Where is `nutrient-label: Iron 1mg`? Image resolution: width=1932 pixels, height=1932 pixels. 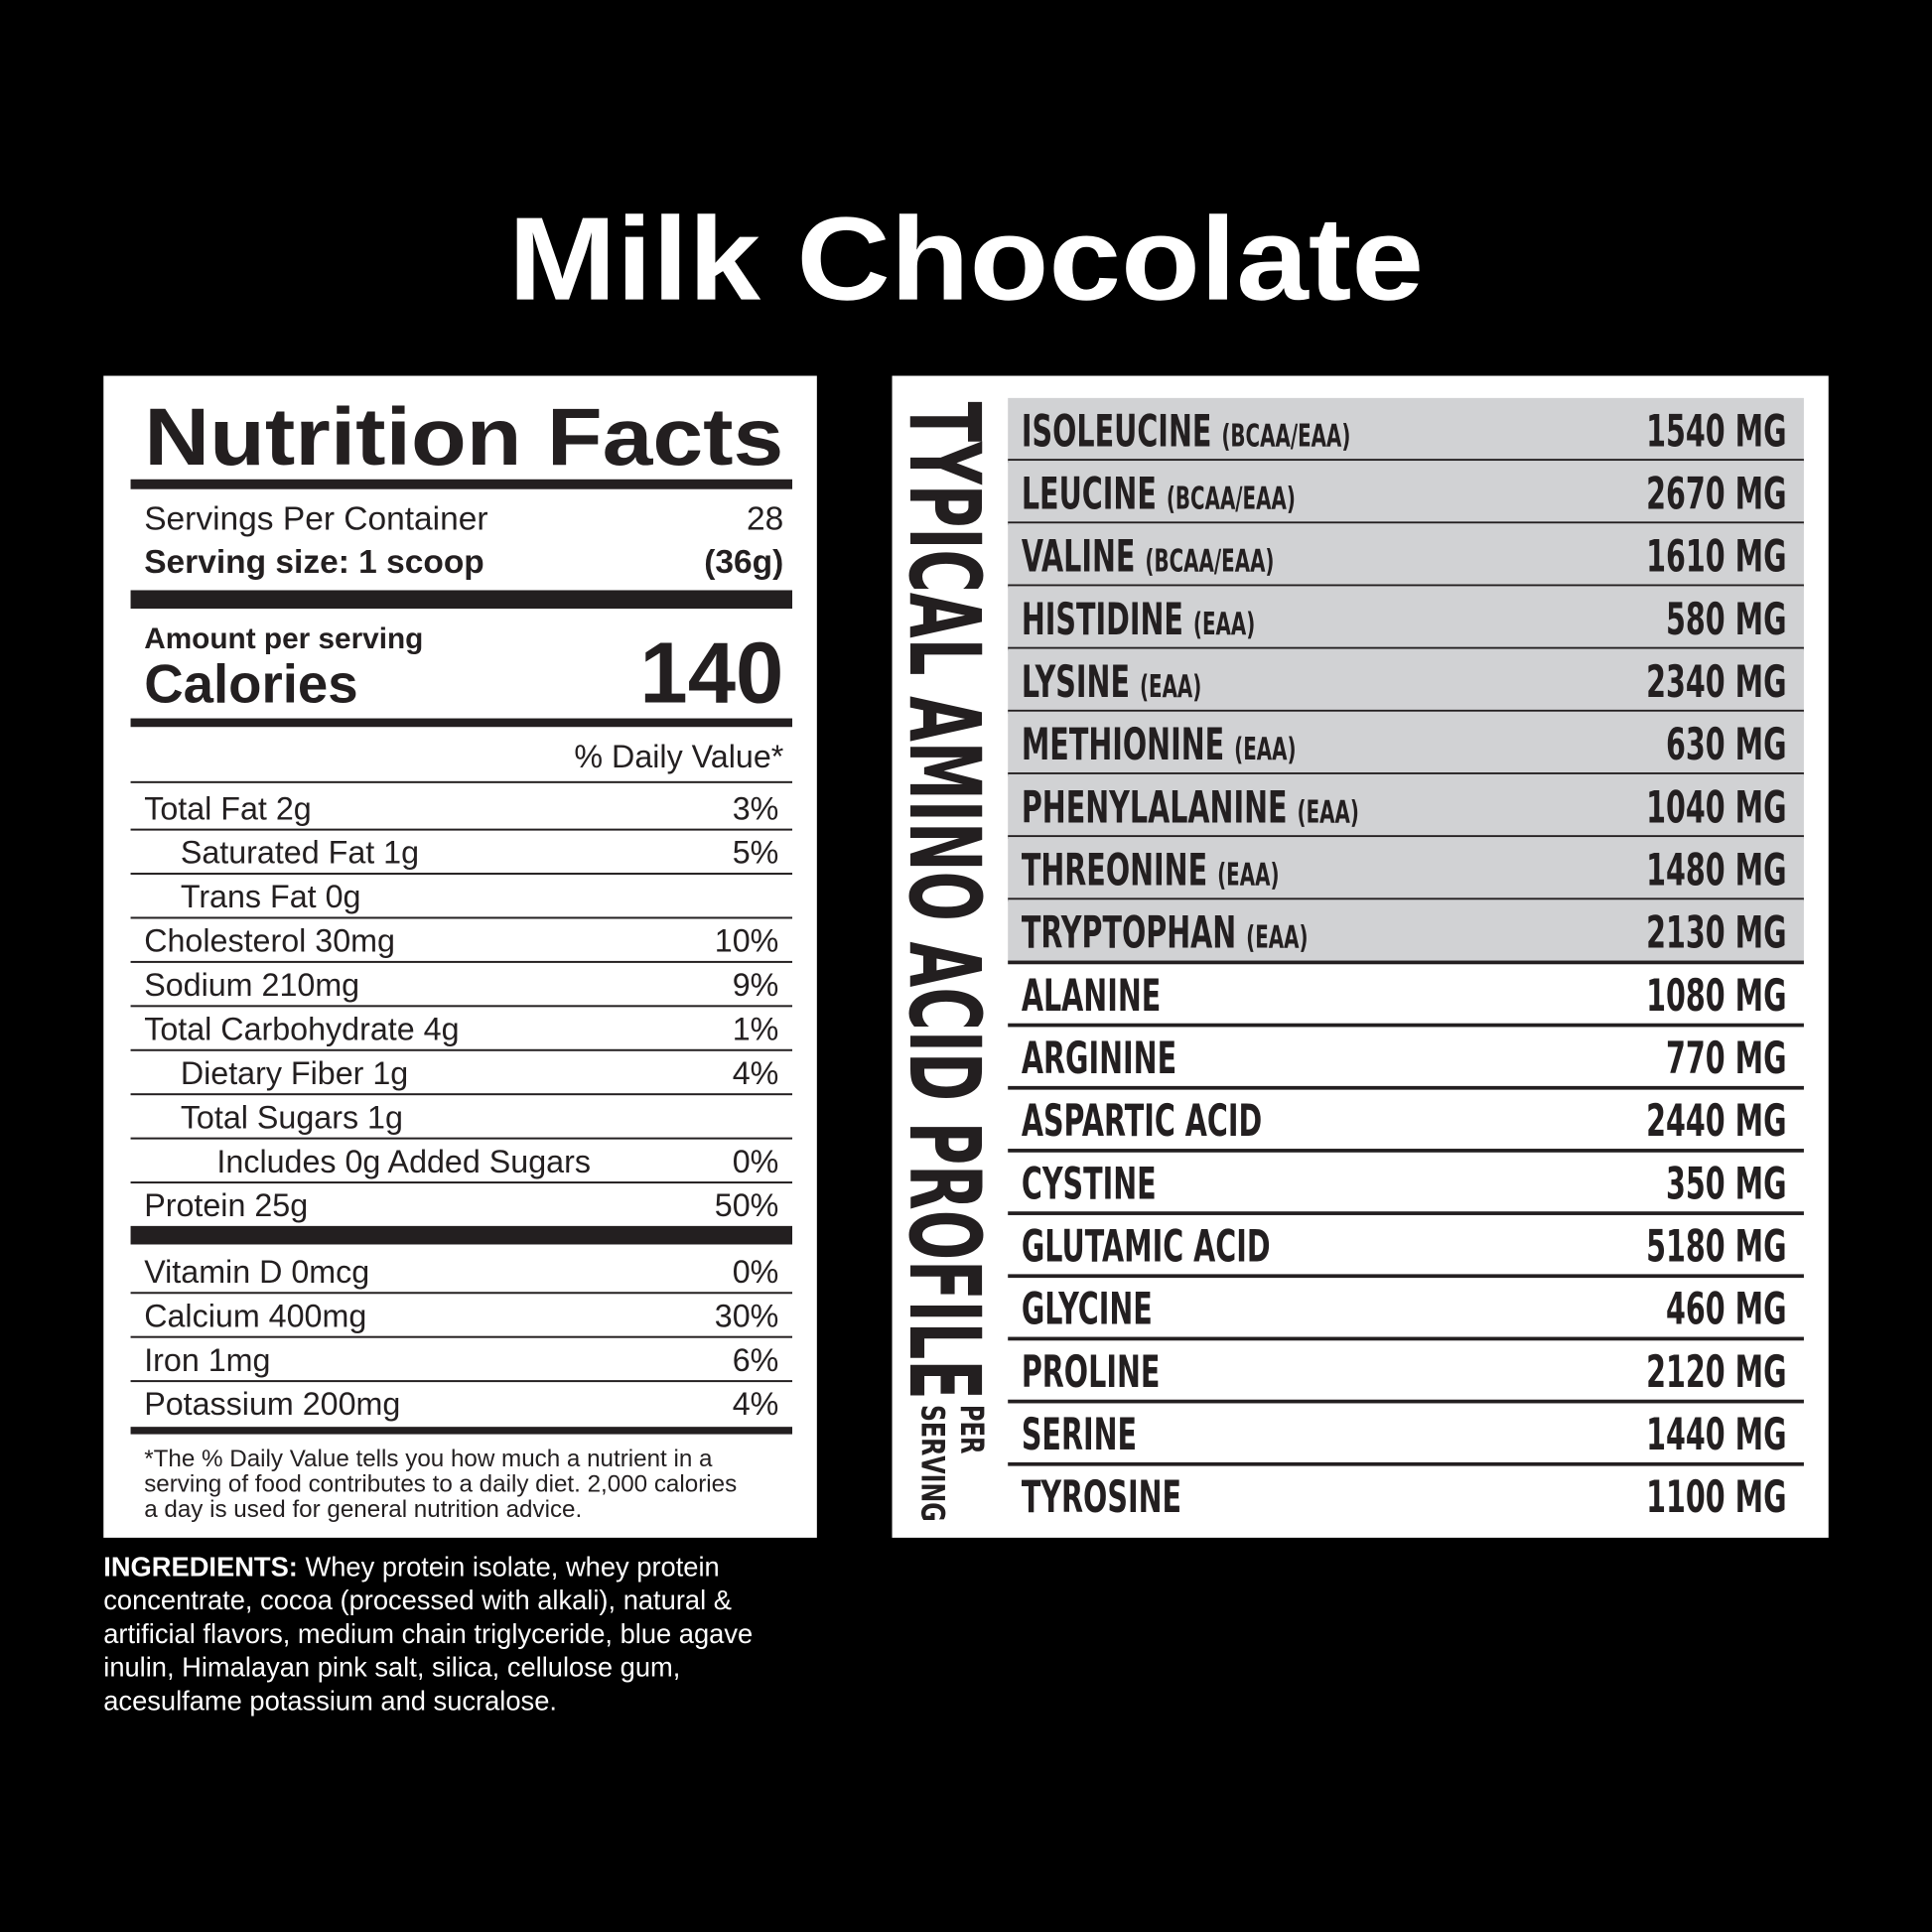 nutrient-label: Iron 1mg is located at coordinates (207, 1360).